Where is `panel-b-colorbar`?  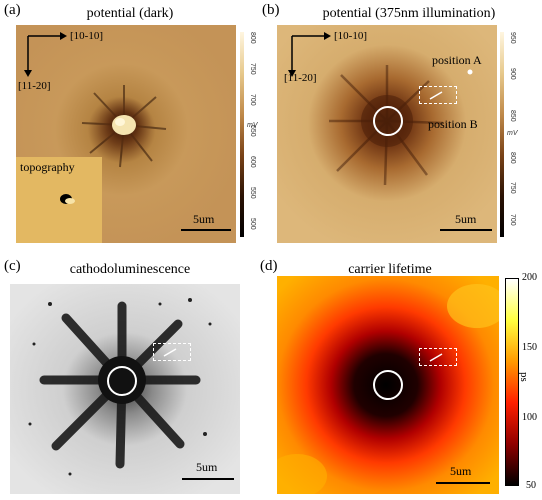
panel-b-colorbar is located at coordinates (502, 134).